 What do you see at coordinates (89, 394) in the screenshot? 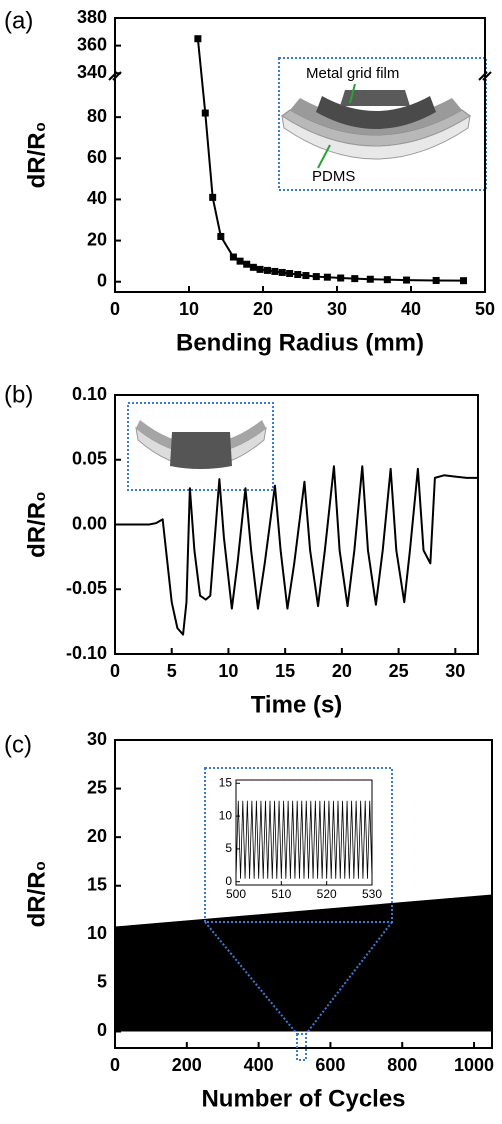
I see `y-tick-label: 0.10` at bounding box center [89, 394].